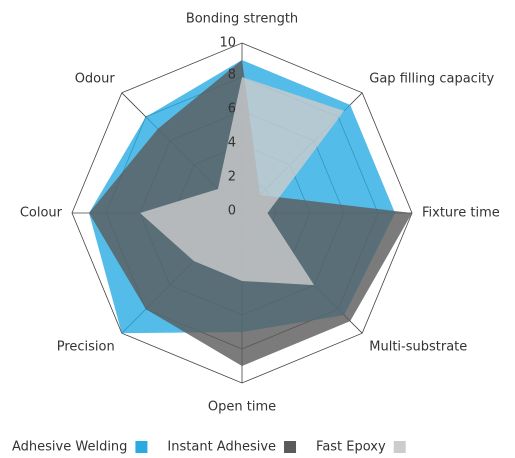 The width and height of the screenshot is (515, 458). Describe the element at coordinates (227, 43) in the screenshot. I see `tick-label: 10` at that location.